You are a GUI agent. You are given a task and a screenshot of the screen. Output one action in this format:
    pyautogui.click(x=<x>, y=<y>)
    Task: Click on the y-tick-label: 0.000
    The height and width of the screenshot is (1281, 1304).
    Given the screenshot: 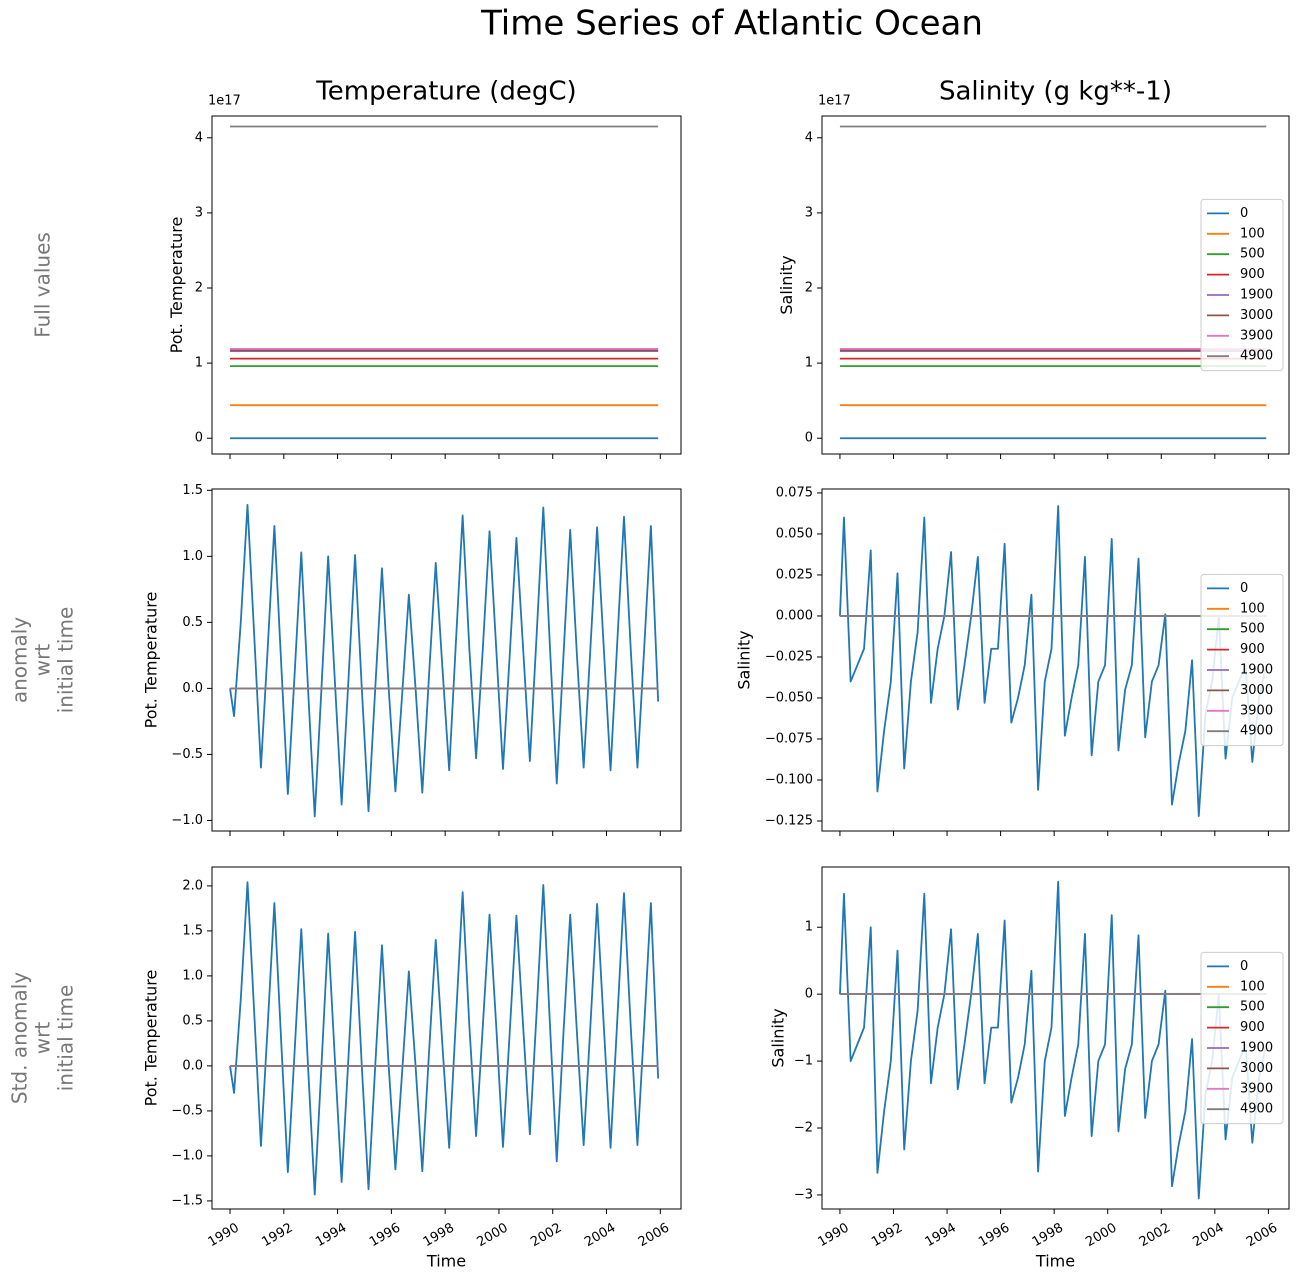 What is the action you would take?
    pyautogui.click(x=794, y=615)
    